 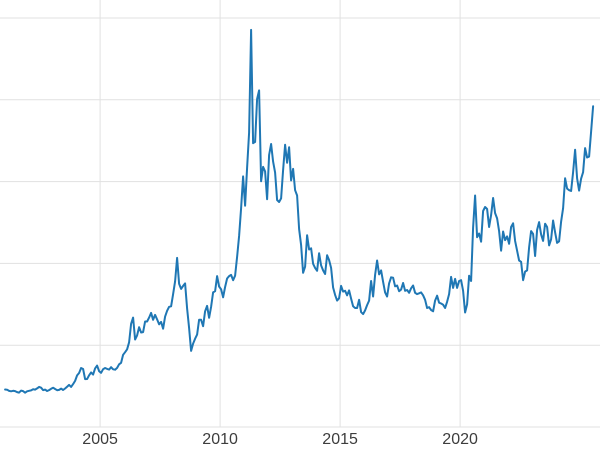 I want to click on x-tick-label: 2015, so click(x=340, y=439).